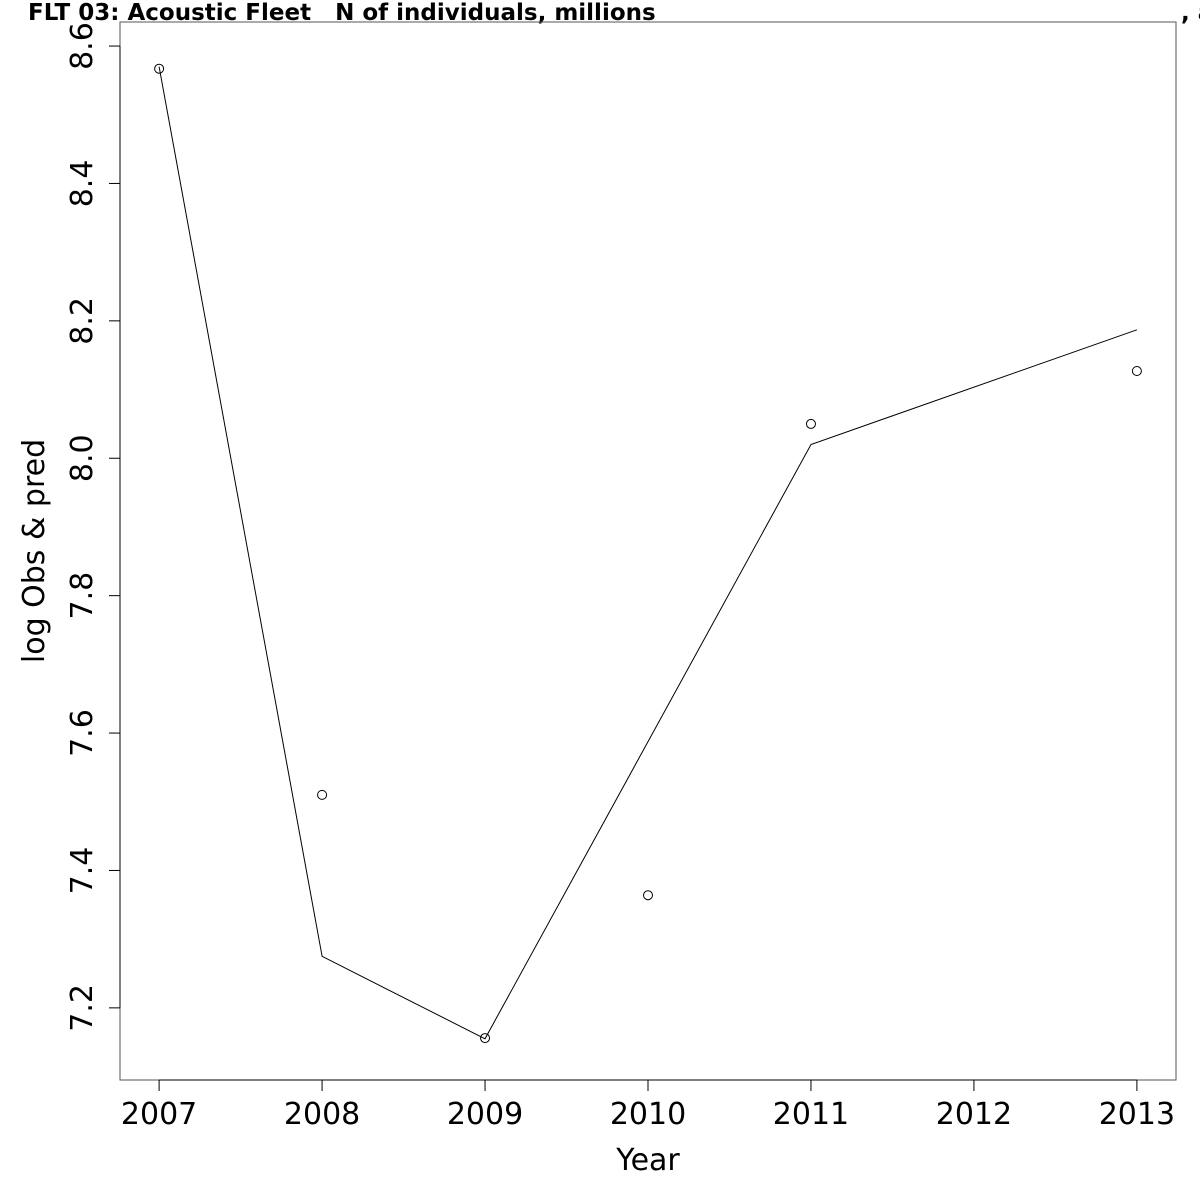 The width and height of the screenshot is (1200, 1200). Describe the element at coordinates (82, 458) in the screenshot. I see `y-tick-label: 8.0` at that location.